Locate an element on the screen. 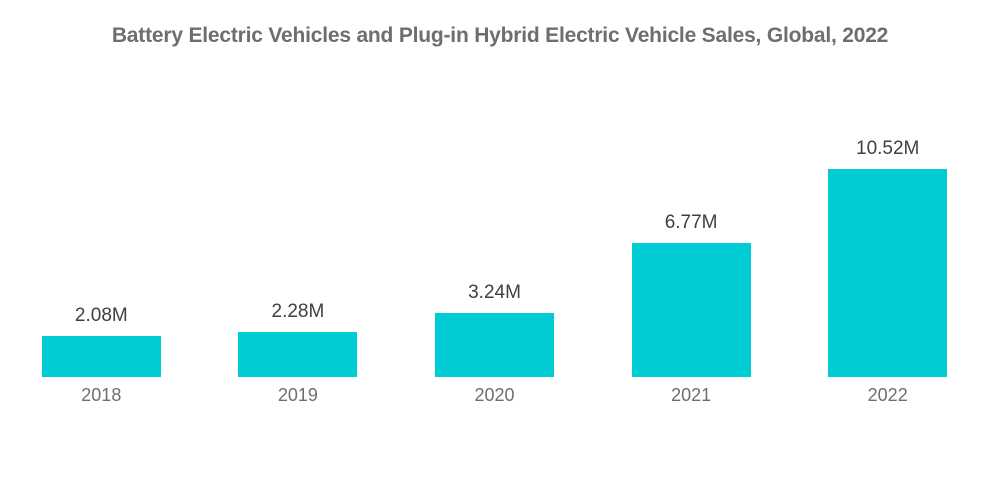 The image size is (1000, 504). bar-group-2018: 2.08M 2018 is located at coordinates (101, 227).